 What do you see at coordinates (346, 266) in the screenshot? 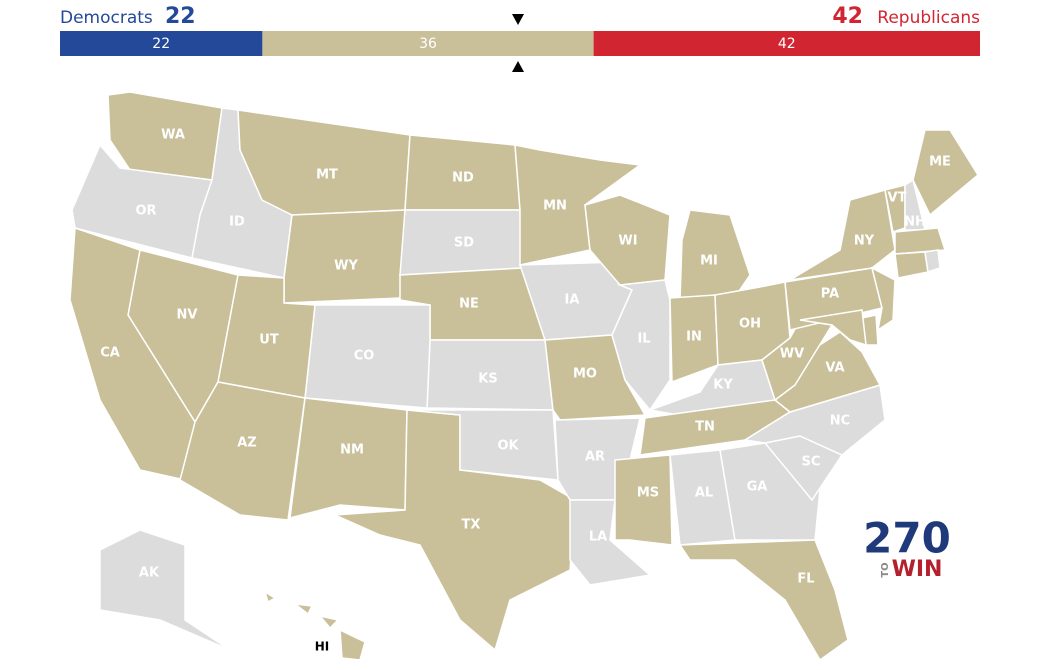
I see `state-label: WY` at bounding box center [346, 266].